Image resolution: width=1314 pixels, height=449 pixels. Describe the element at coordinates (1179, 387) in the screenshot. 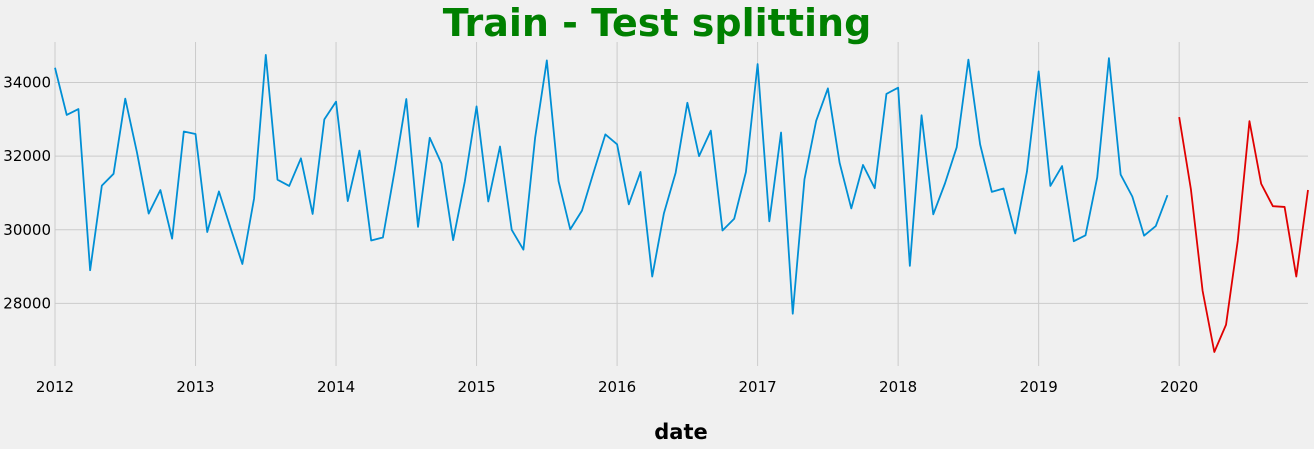

I see `x-tick-label: 2020` at that location.